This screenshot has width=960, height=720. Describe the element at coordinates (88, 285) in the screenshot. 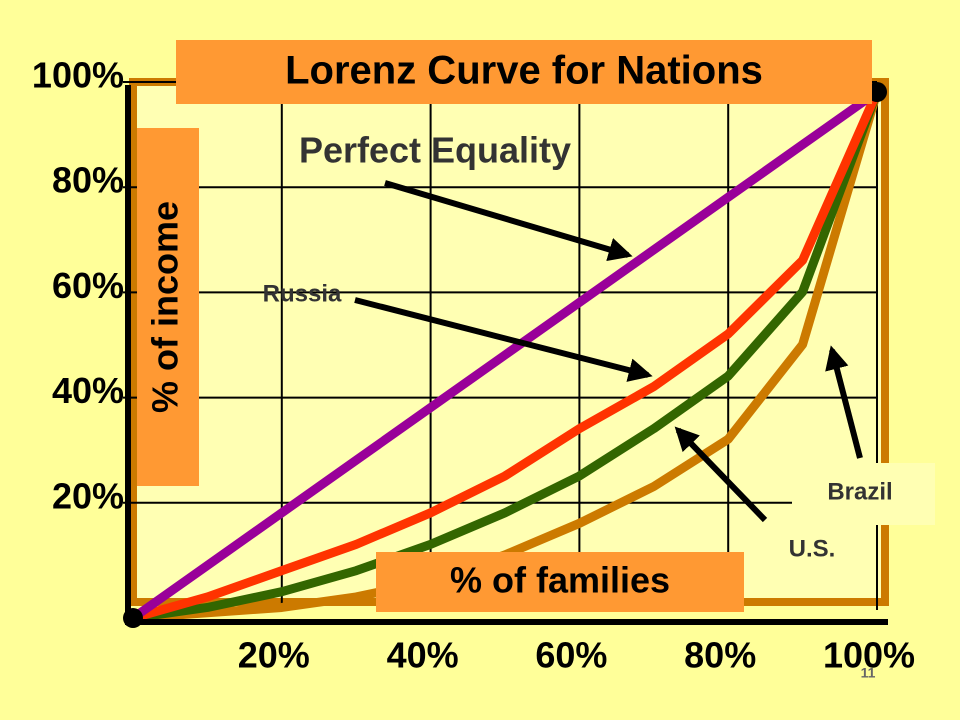

I see `y-tick-label: 60%` at that location.